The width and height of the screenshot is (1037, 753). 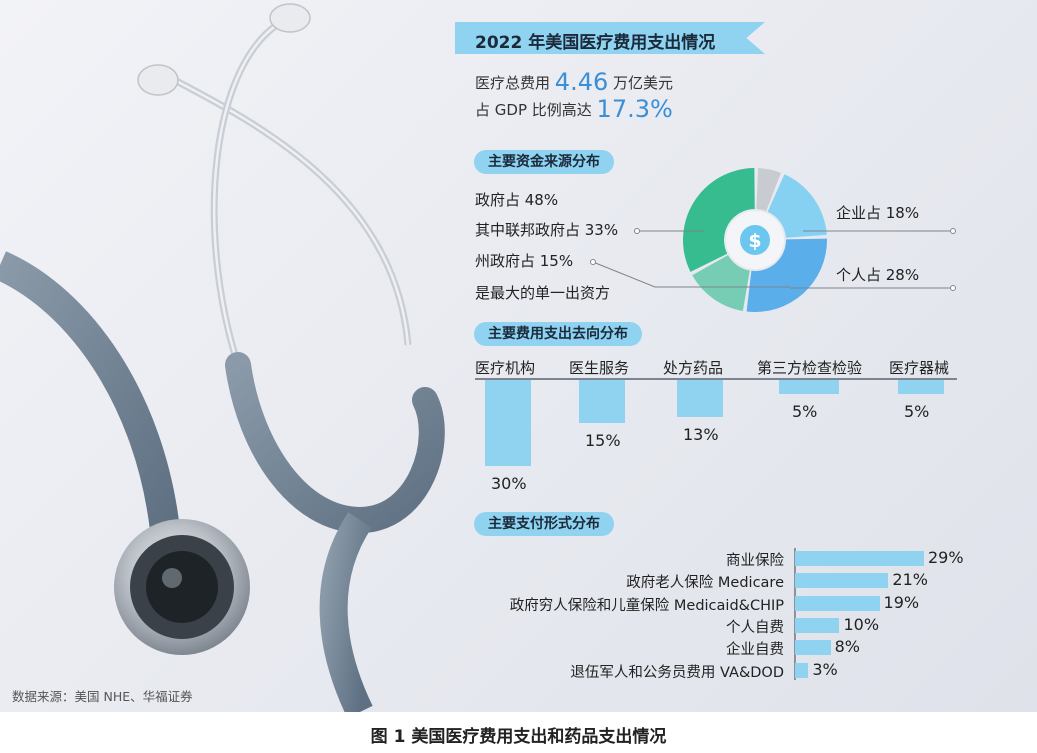 What do you see at coordinates (701, 435) in the screenshot?
I see `spending-value-label: 13%` at bounding box center [701, 435].